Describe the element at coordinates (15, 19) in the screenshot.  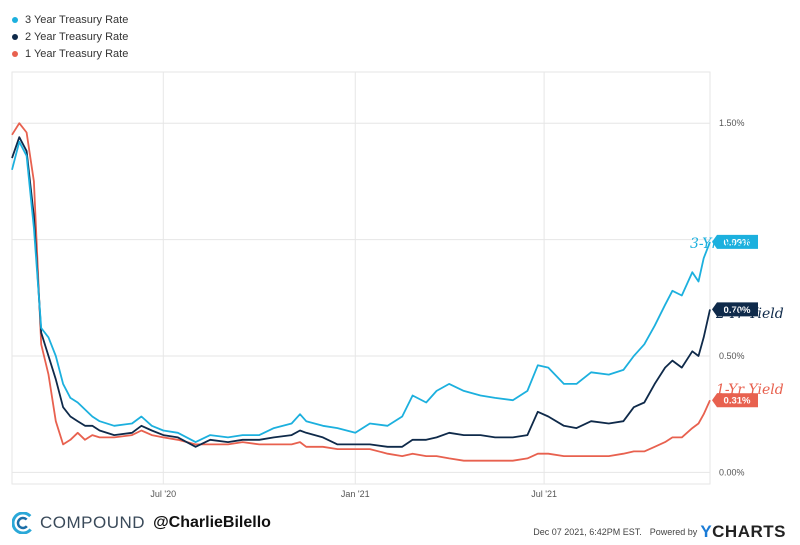
I see `legend-dot-3yr` at that location.